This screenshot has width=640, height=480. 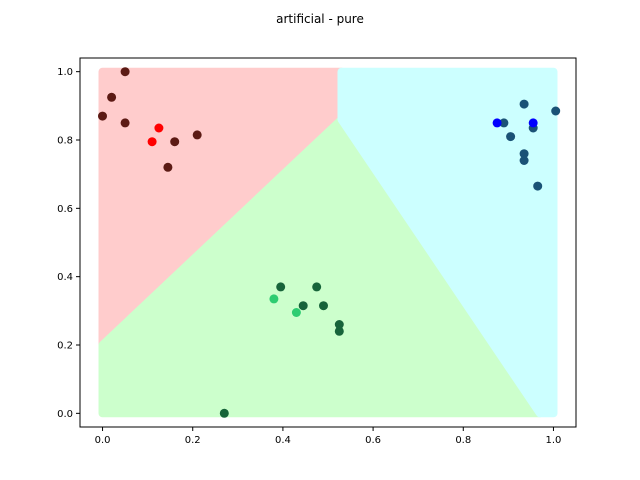 I want to click on y-tick-label: 1.0, so click(x=65, y=72).